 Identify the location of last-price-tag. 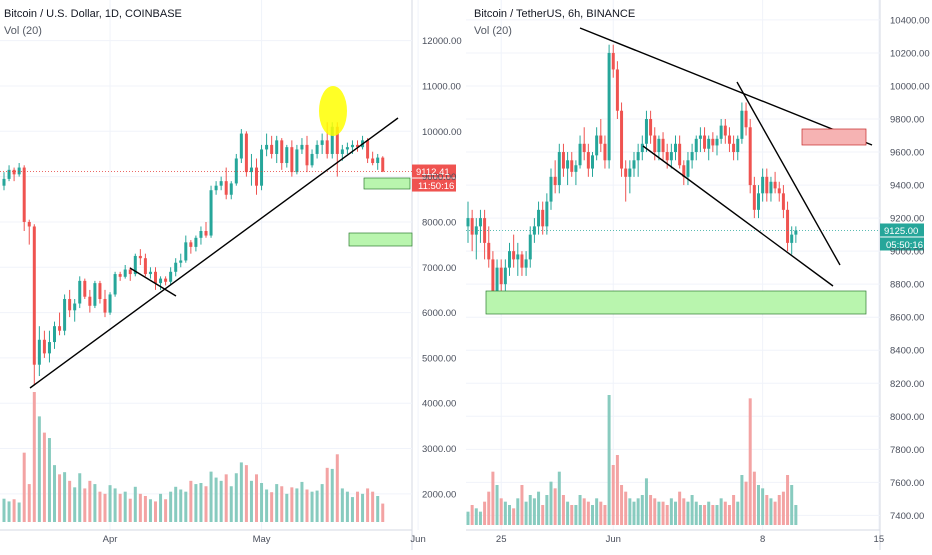
(434, 171).